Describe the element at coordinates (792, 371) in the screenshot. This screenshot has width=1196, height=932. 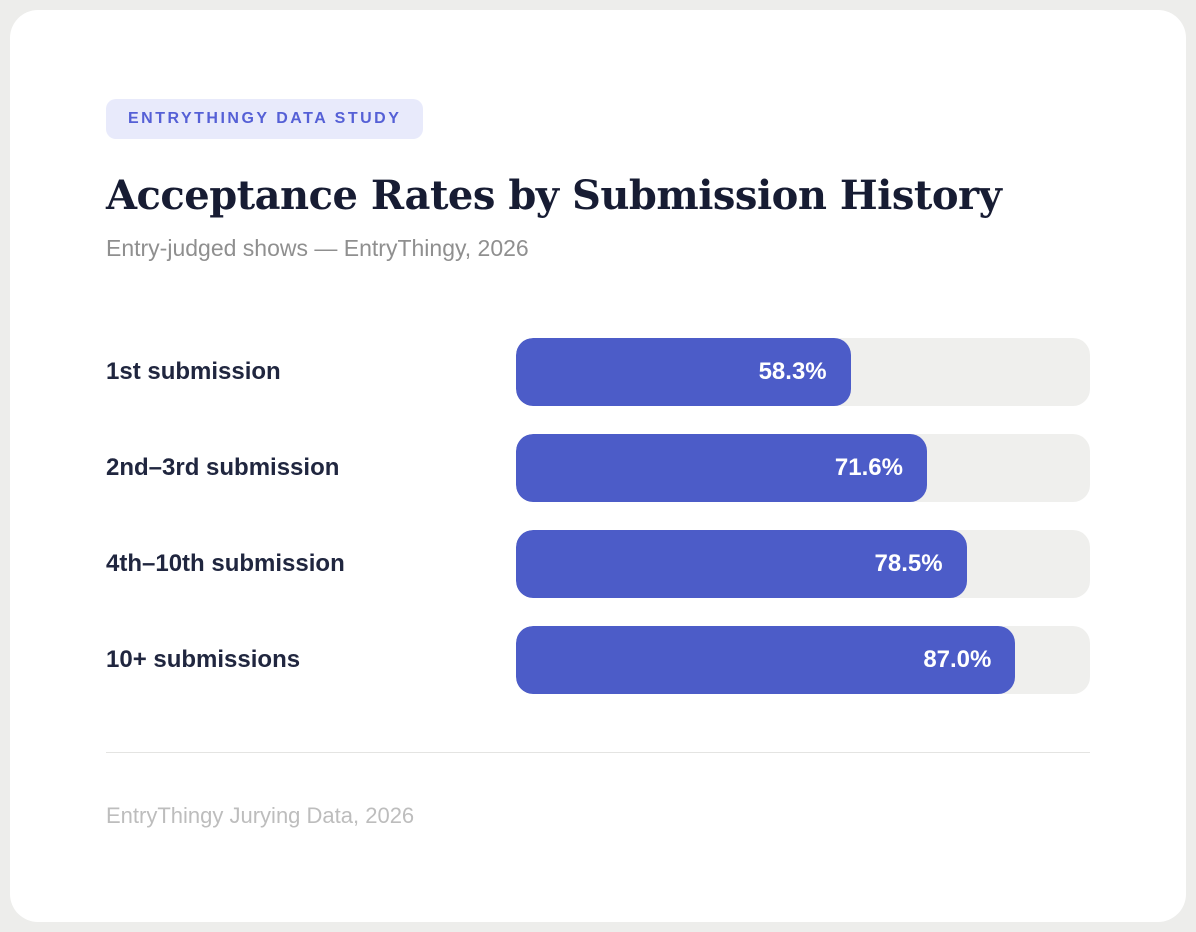
I see `value-label: 58.3%` at that location.